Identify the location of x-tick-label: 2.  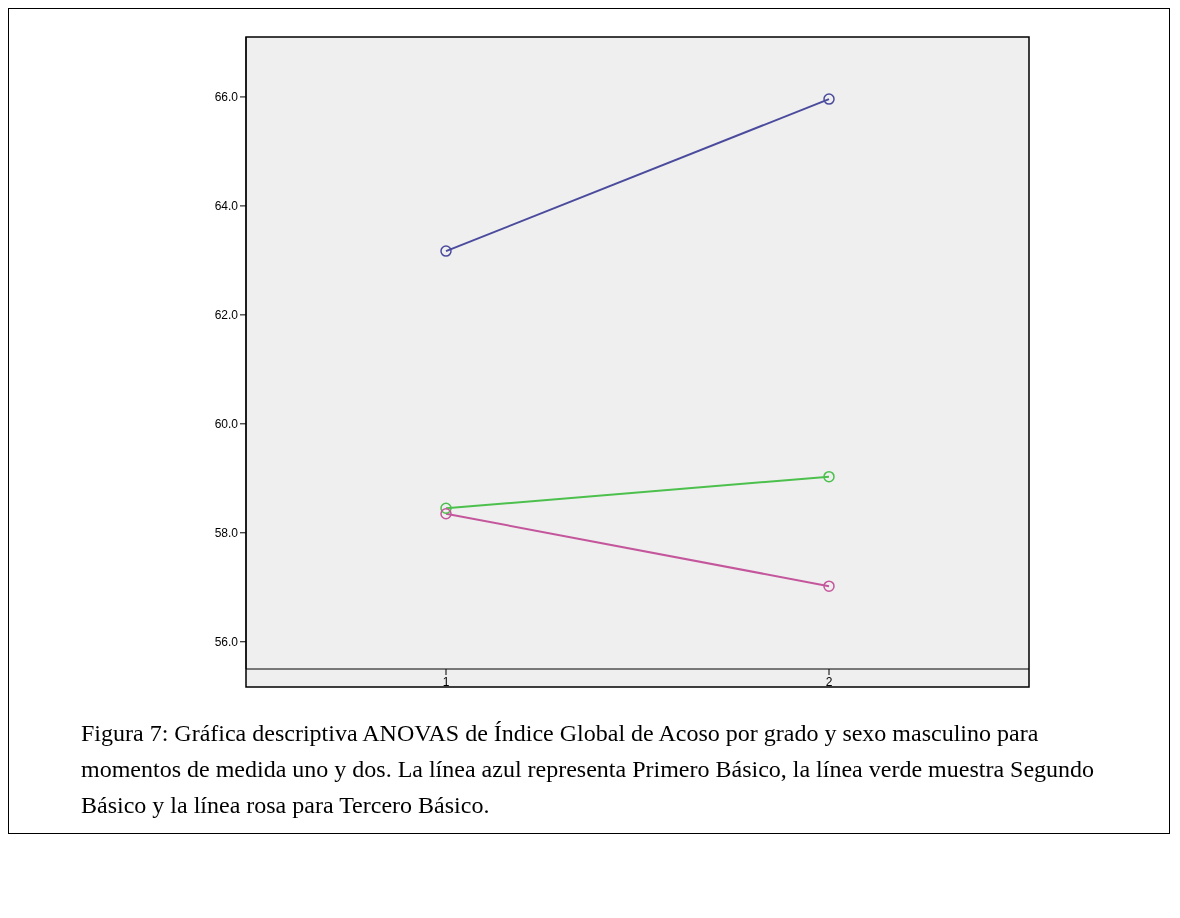
(829, 681).